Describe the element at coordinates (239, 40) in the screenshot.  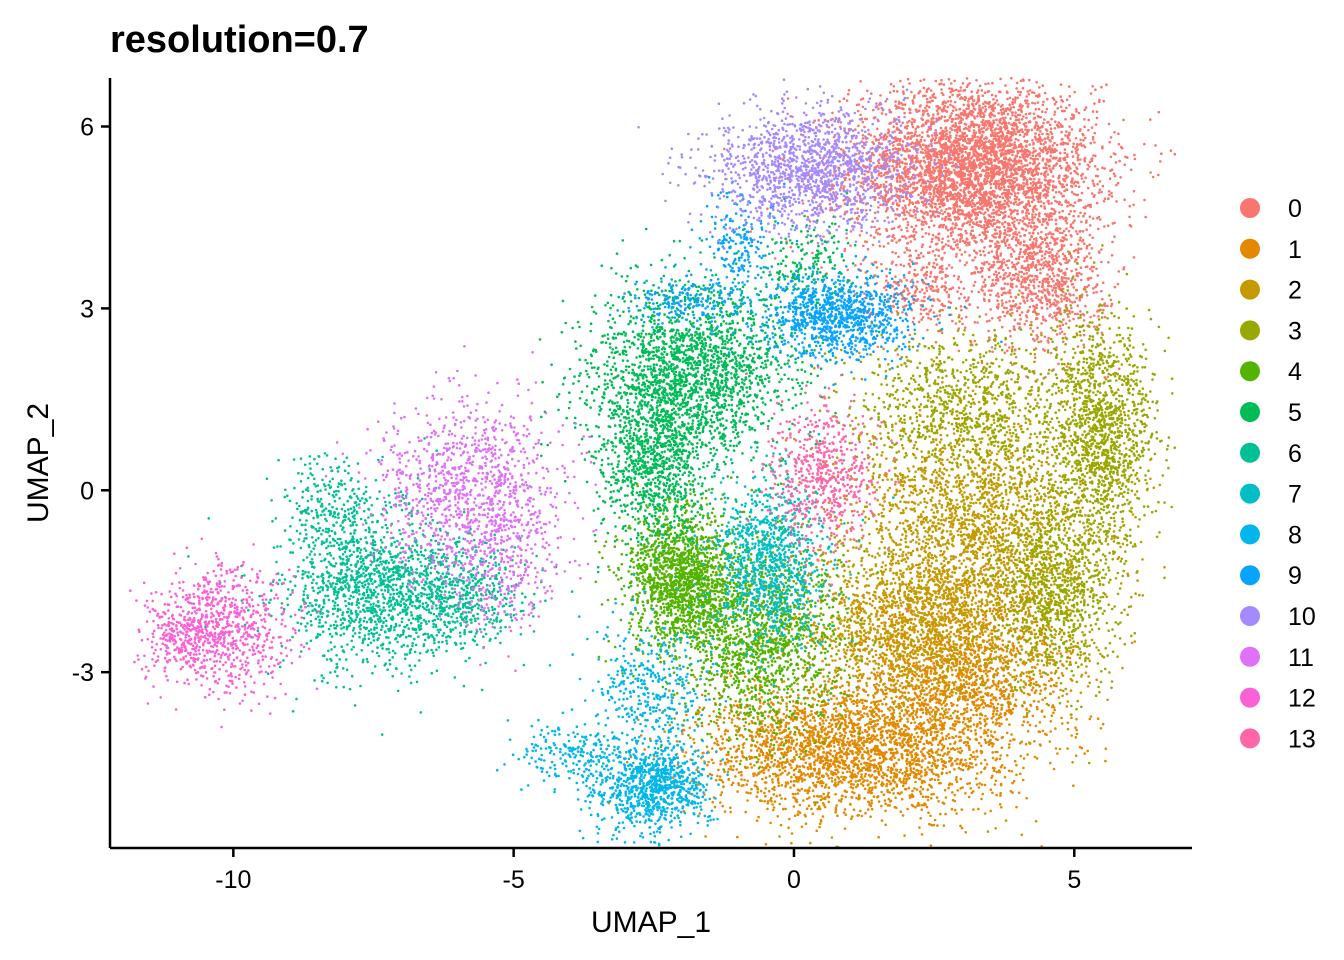
I see `chart-title: resolution=0.7` at that location.